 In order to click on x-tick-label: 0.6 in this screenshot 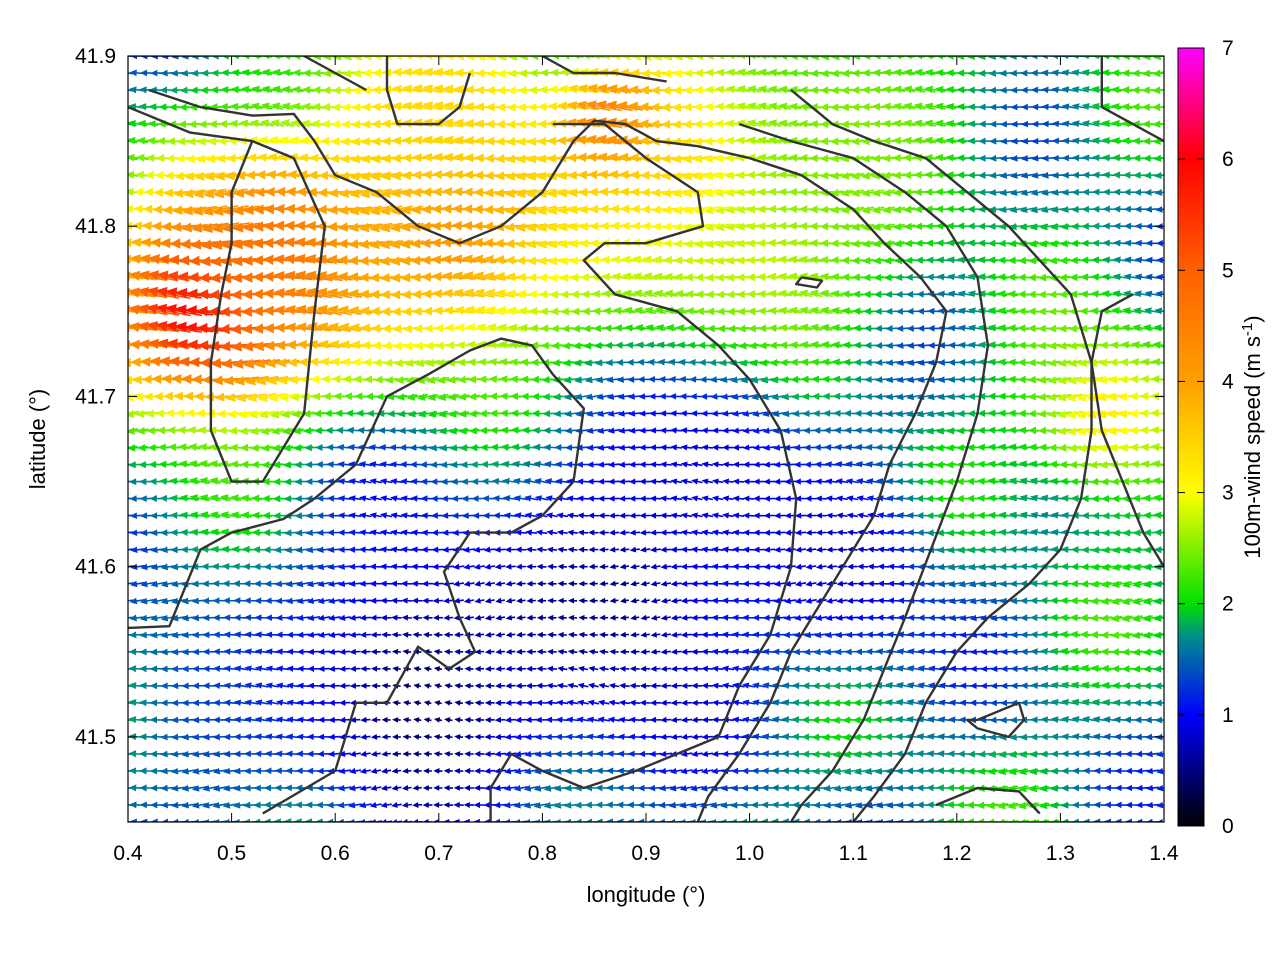, I will do `click(335, 853)`.